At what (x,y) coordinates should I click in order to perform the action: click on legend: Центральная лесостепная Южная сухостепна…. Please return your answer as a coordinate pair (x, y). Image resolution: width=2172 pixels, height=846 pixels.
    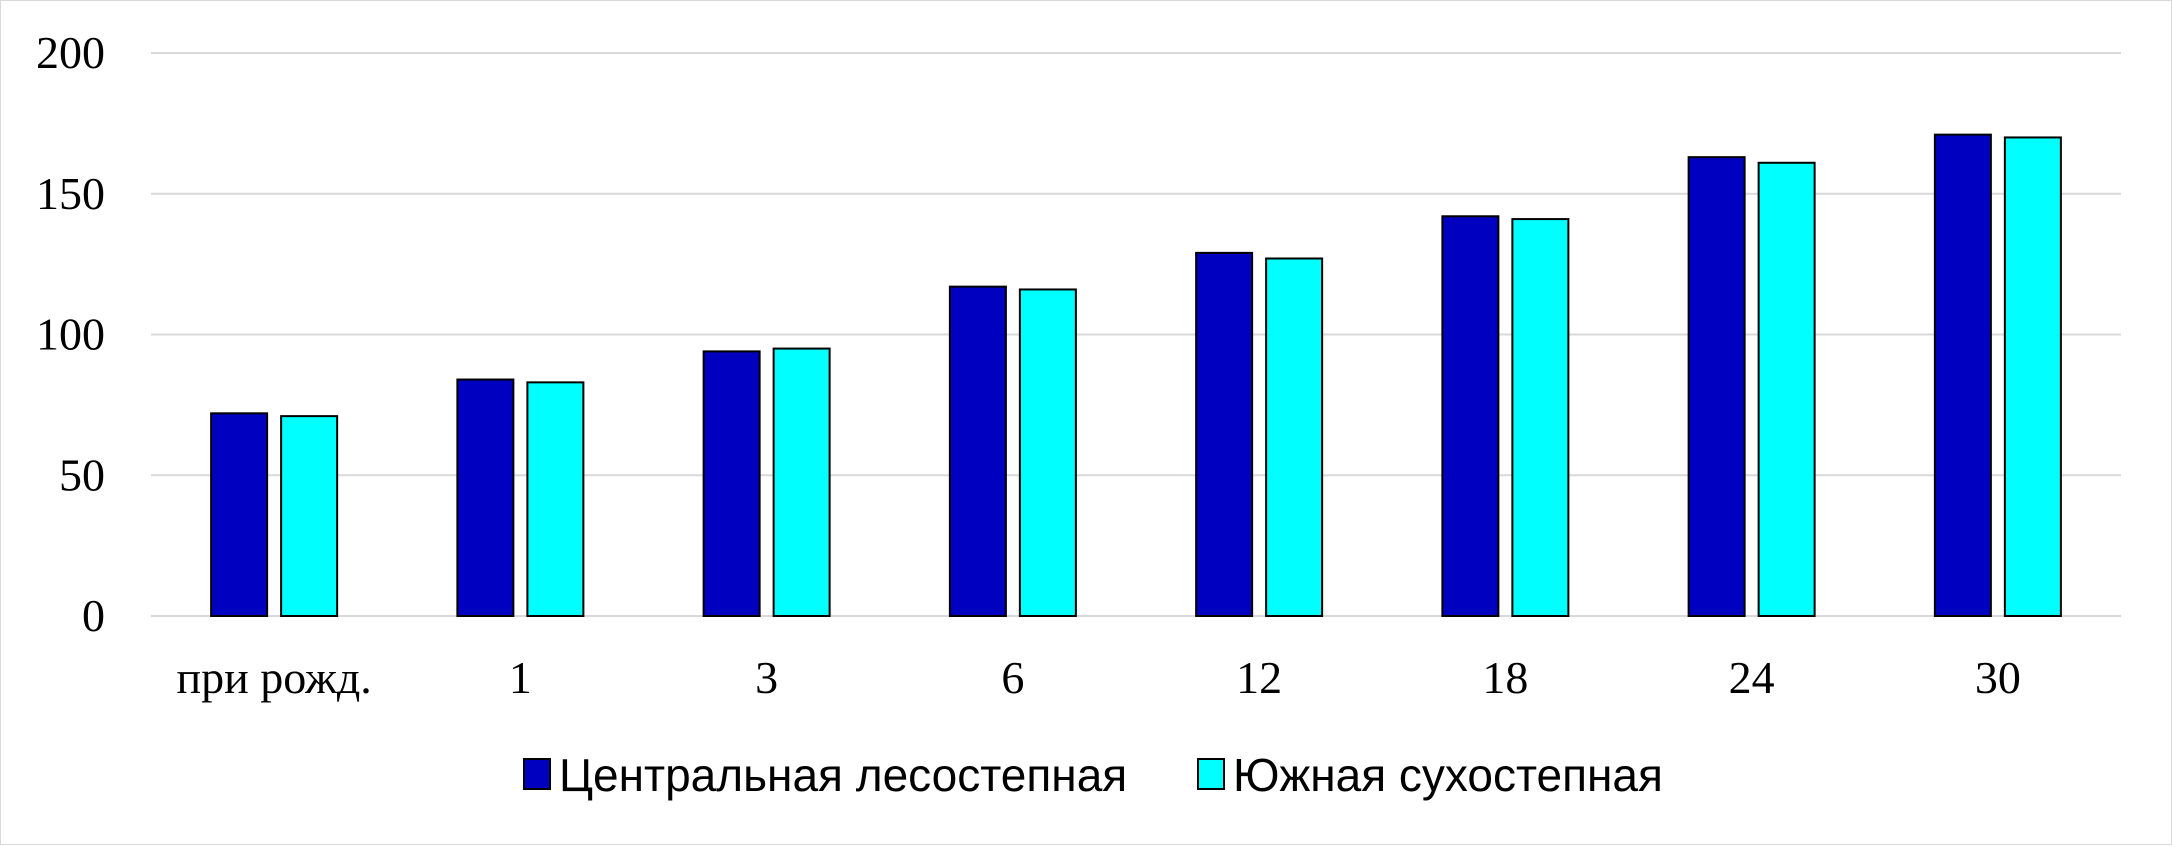
    Looking at the image, I should click on (1093, 775).